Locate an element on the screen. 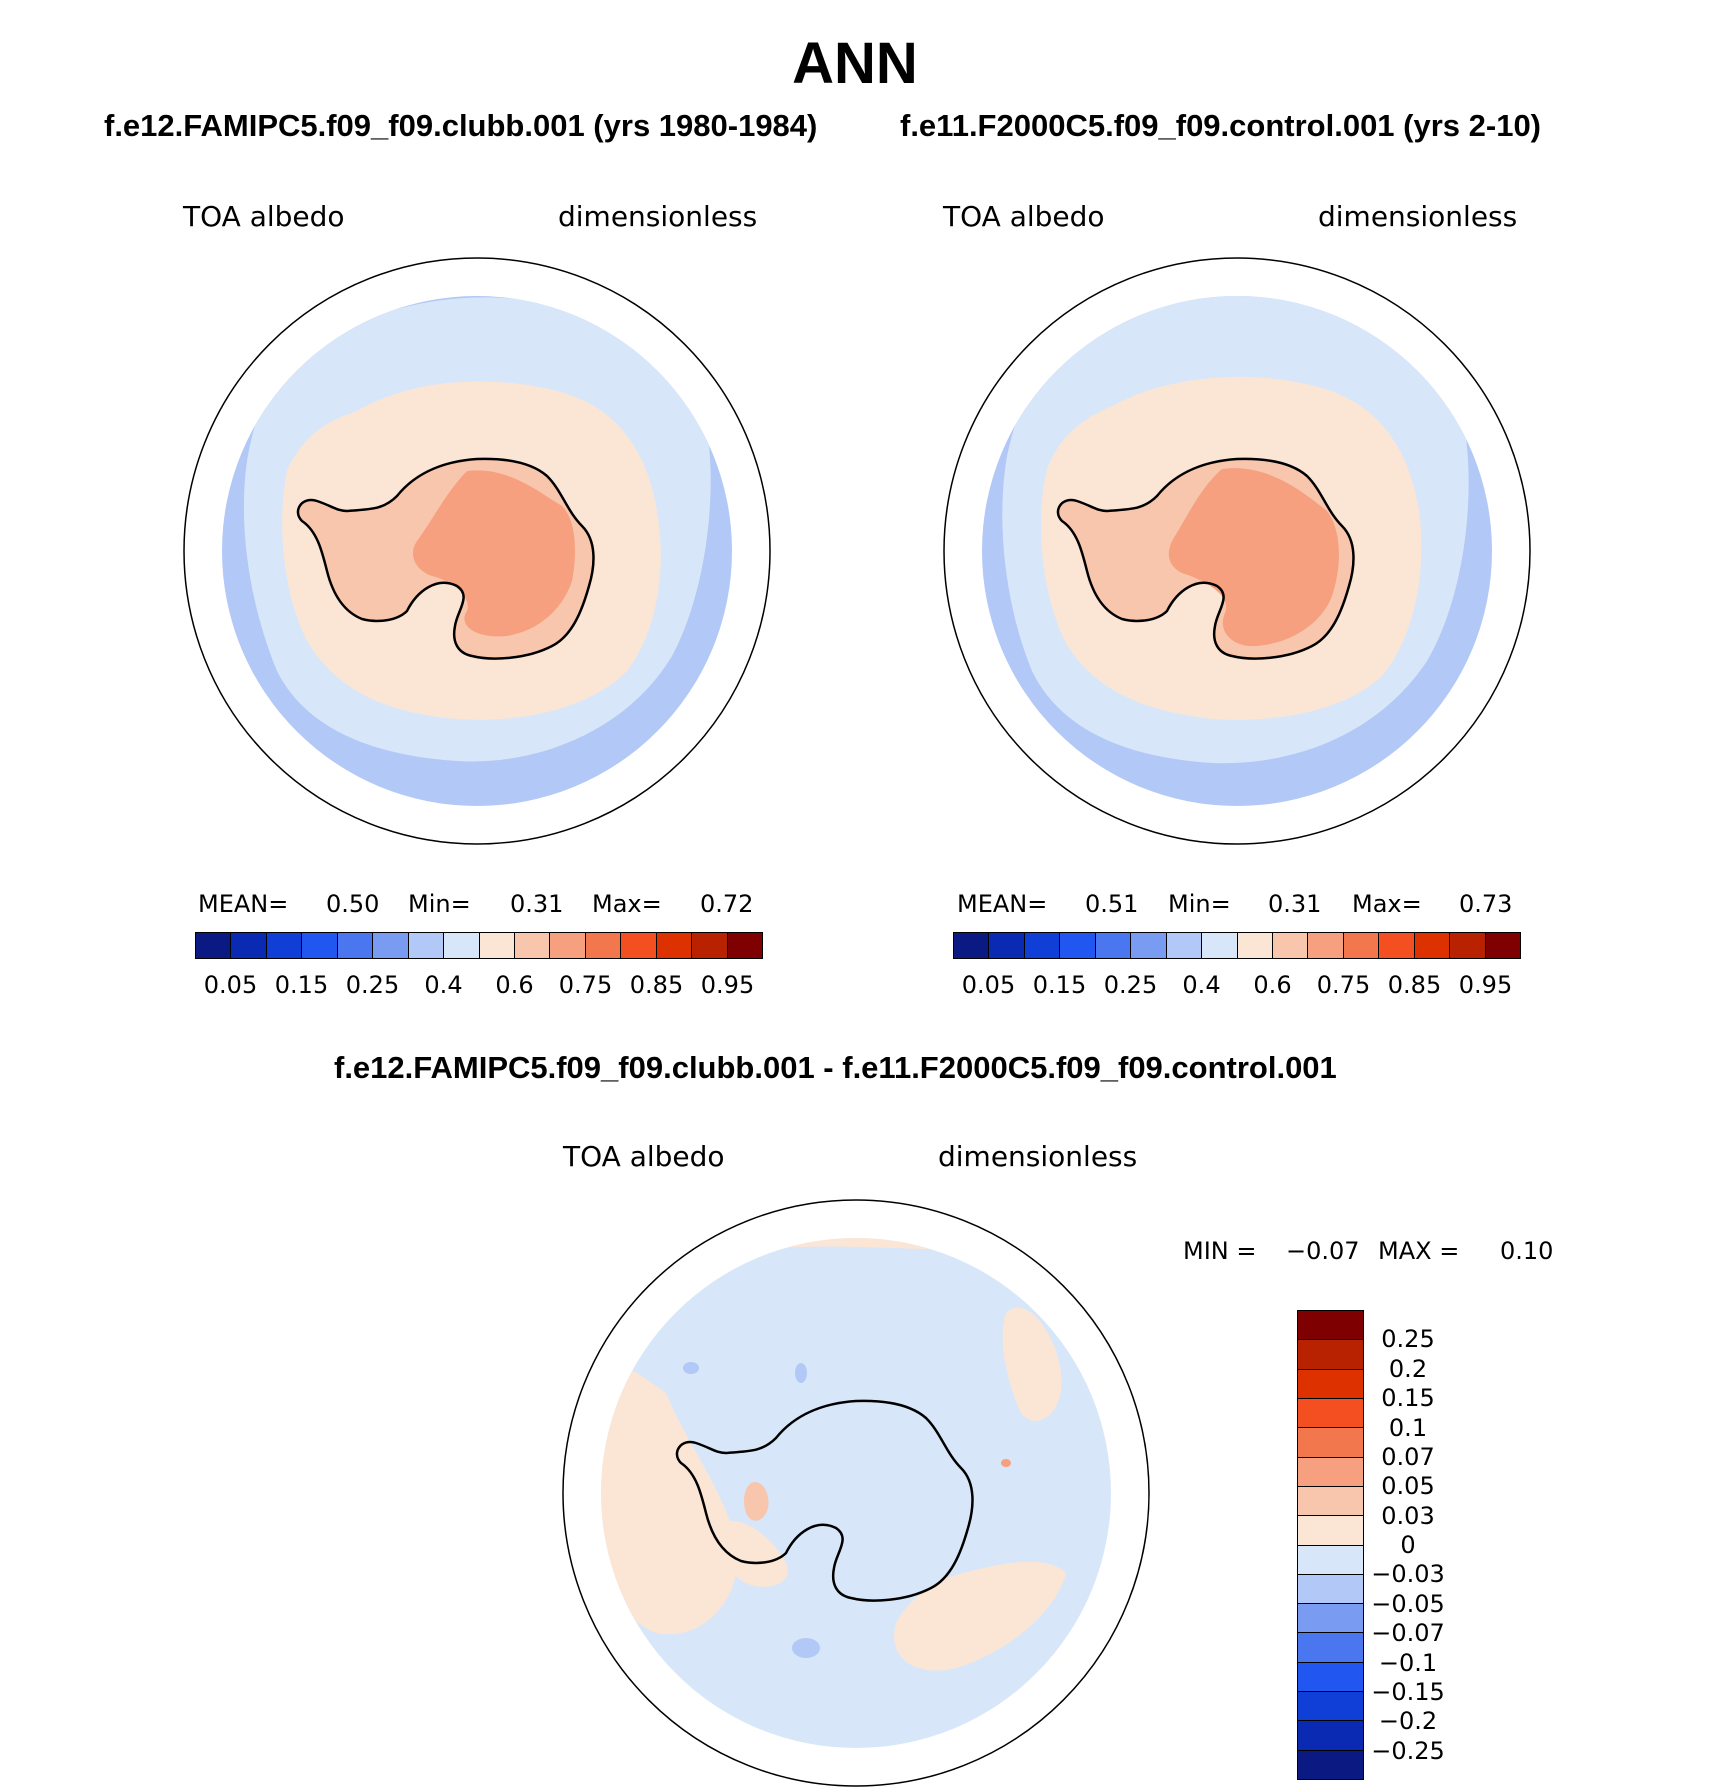 This screenshot has width=1710, height=1788. page-title: ANN is located at coordinates (855, 63).